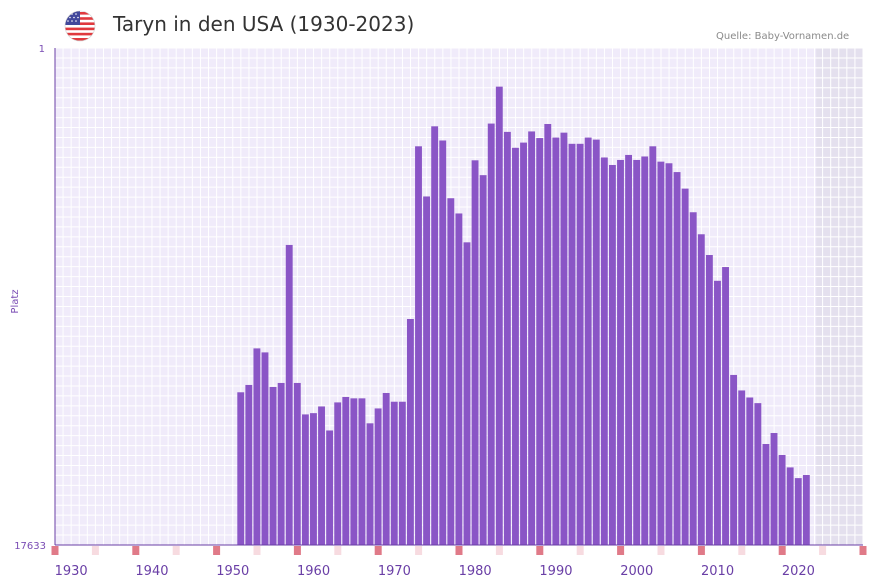 This screenshot has height=587, width=873. Describe the element at coordinates (42, 49) in the screenshot. I see `y-tick-label-top: 1` at that location.